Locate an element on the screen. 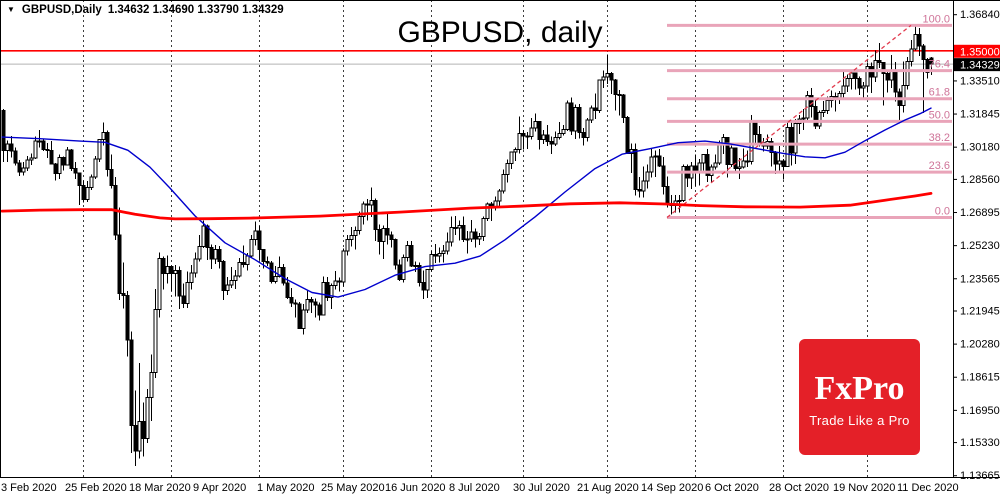 The image size is (1000, 500). chart-title: GBPUSD, daily is located at coordinates (500, 32).